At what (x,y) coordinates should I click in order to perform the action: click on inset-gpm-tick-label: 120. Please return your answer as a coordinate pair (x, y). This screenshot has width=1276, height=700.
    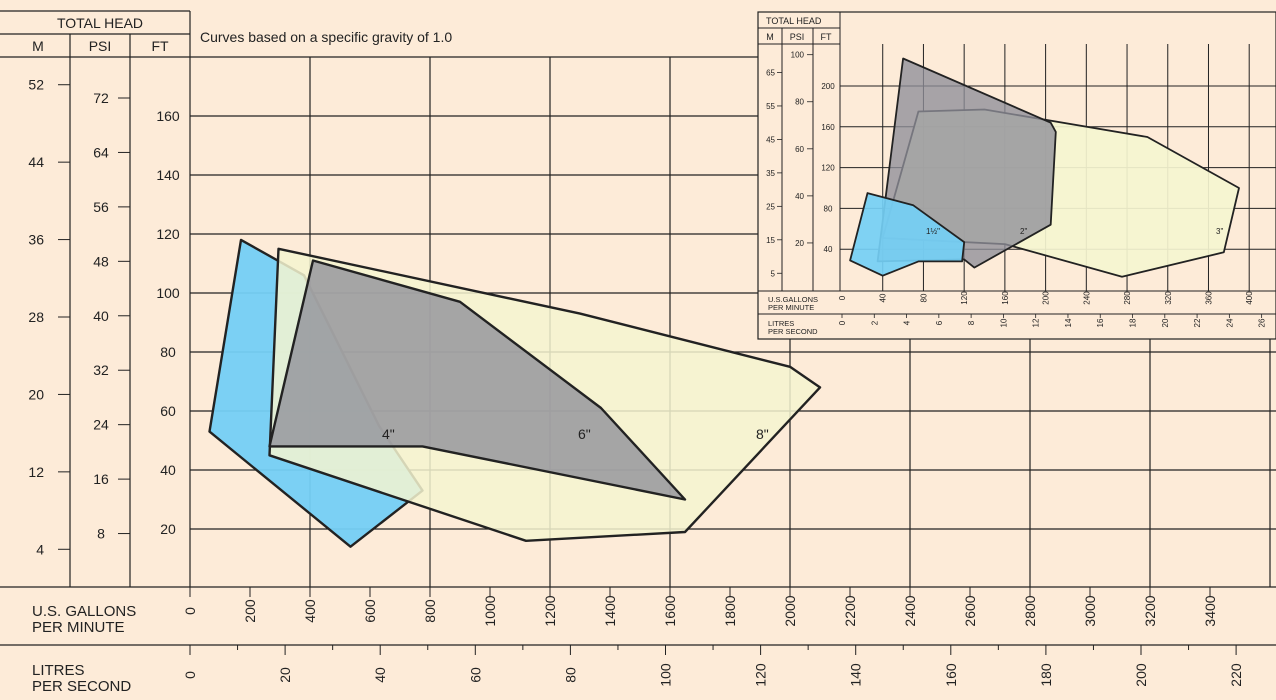
    Looking at the image, I should click on (964, 298).